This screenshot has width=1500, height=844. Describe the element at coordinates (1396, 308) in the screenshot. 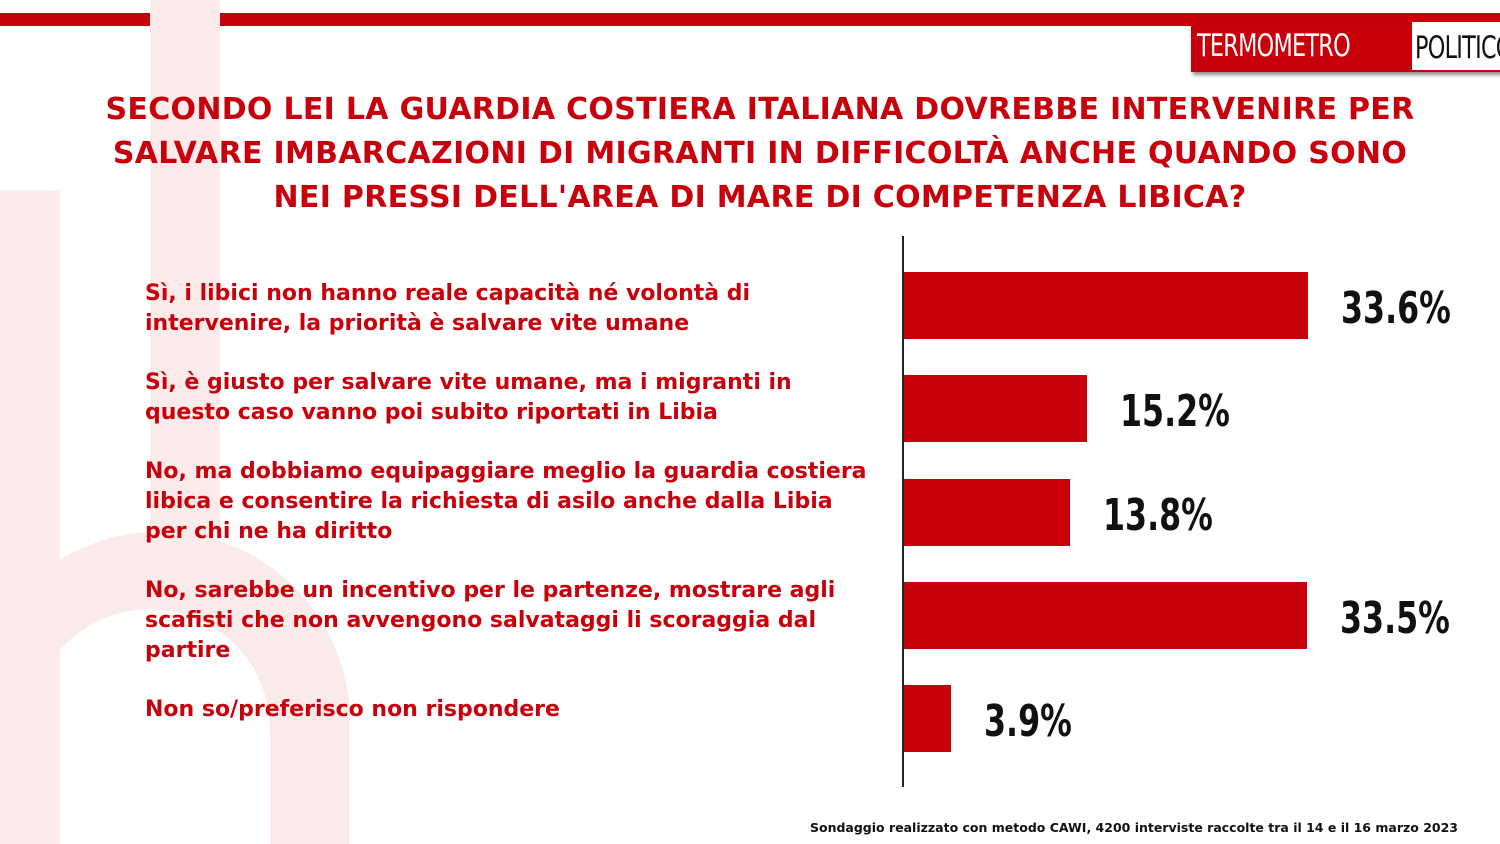

I see `value-label: 33.6%` at that location.